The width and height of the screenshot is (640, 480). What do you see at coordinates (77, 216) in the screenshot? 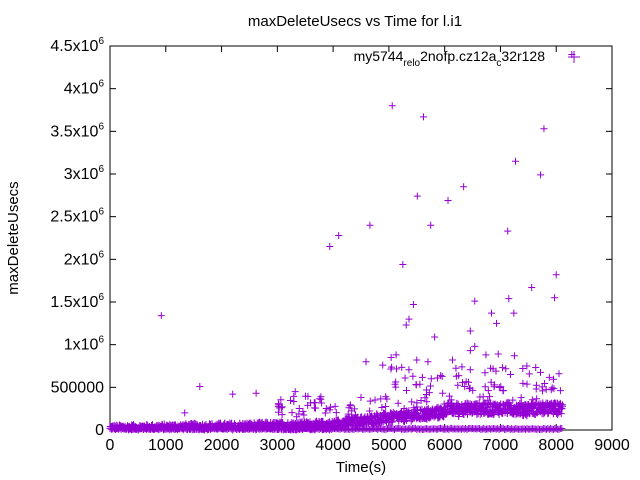
I see `y-tick-label: 2.5x10⁶` at bounding box center [77, 216].